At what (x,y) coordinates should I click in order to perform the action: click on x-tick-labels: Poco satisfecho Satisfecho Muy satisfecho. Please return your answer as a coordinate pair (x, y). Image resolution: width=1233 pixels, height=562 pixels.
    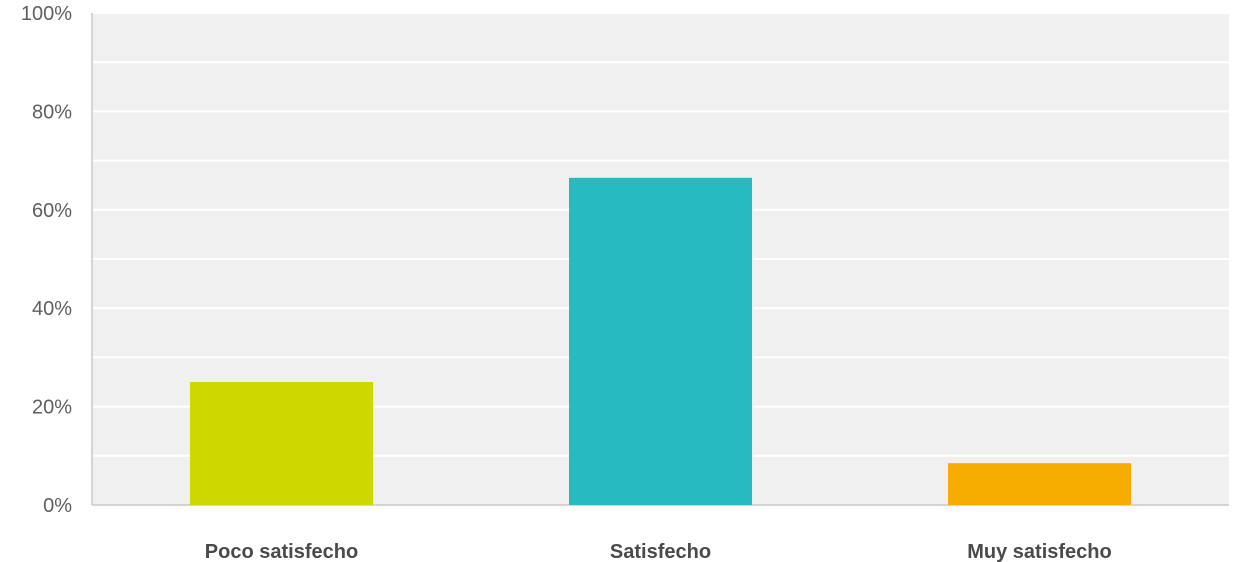
    Looking at the image, I should click on (658, 551).